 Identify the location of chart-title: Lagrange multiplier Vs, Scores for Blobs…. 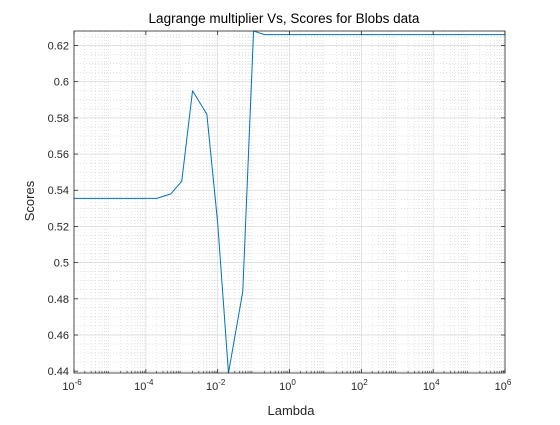
(284, 18).